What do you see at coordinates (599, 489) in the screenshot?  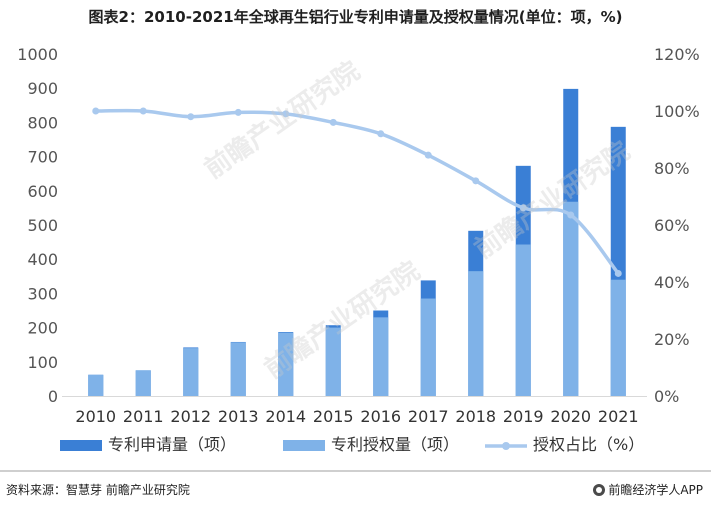 I see `brand-logo-icon` at bounding box center [599, 489].